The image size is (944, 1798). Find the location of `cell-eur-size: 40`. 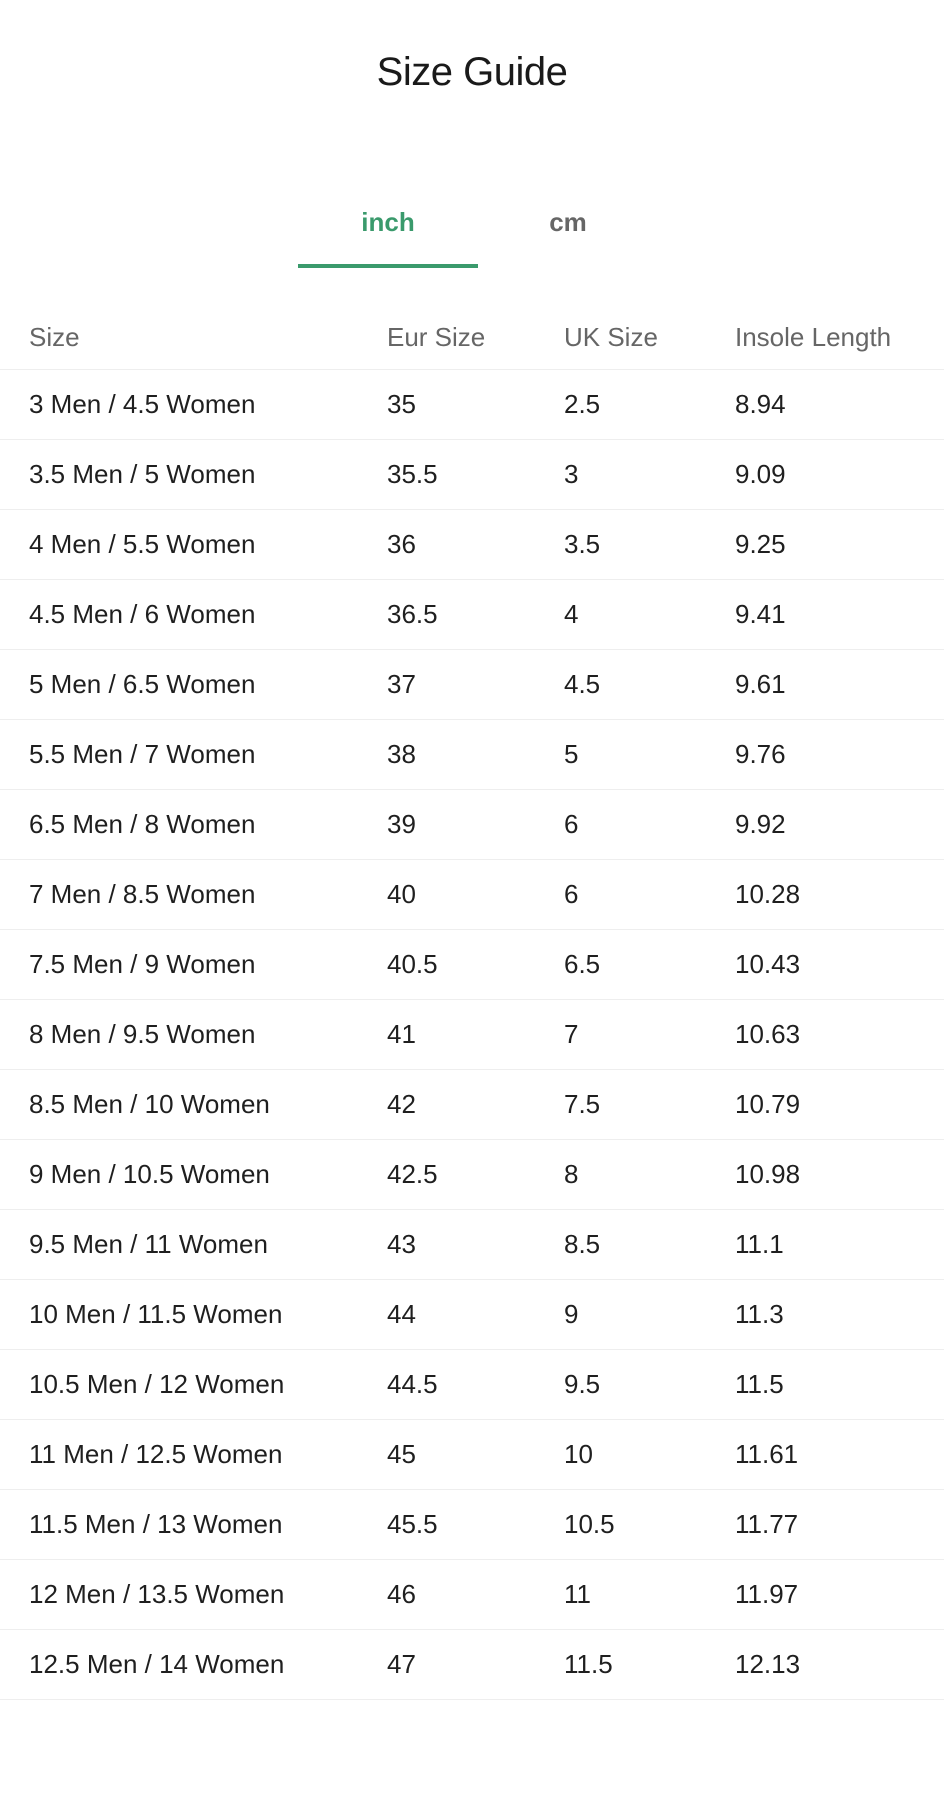

cell-eur-size: 40 is located at coordinates (475, 894).